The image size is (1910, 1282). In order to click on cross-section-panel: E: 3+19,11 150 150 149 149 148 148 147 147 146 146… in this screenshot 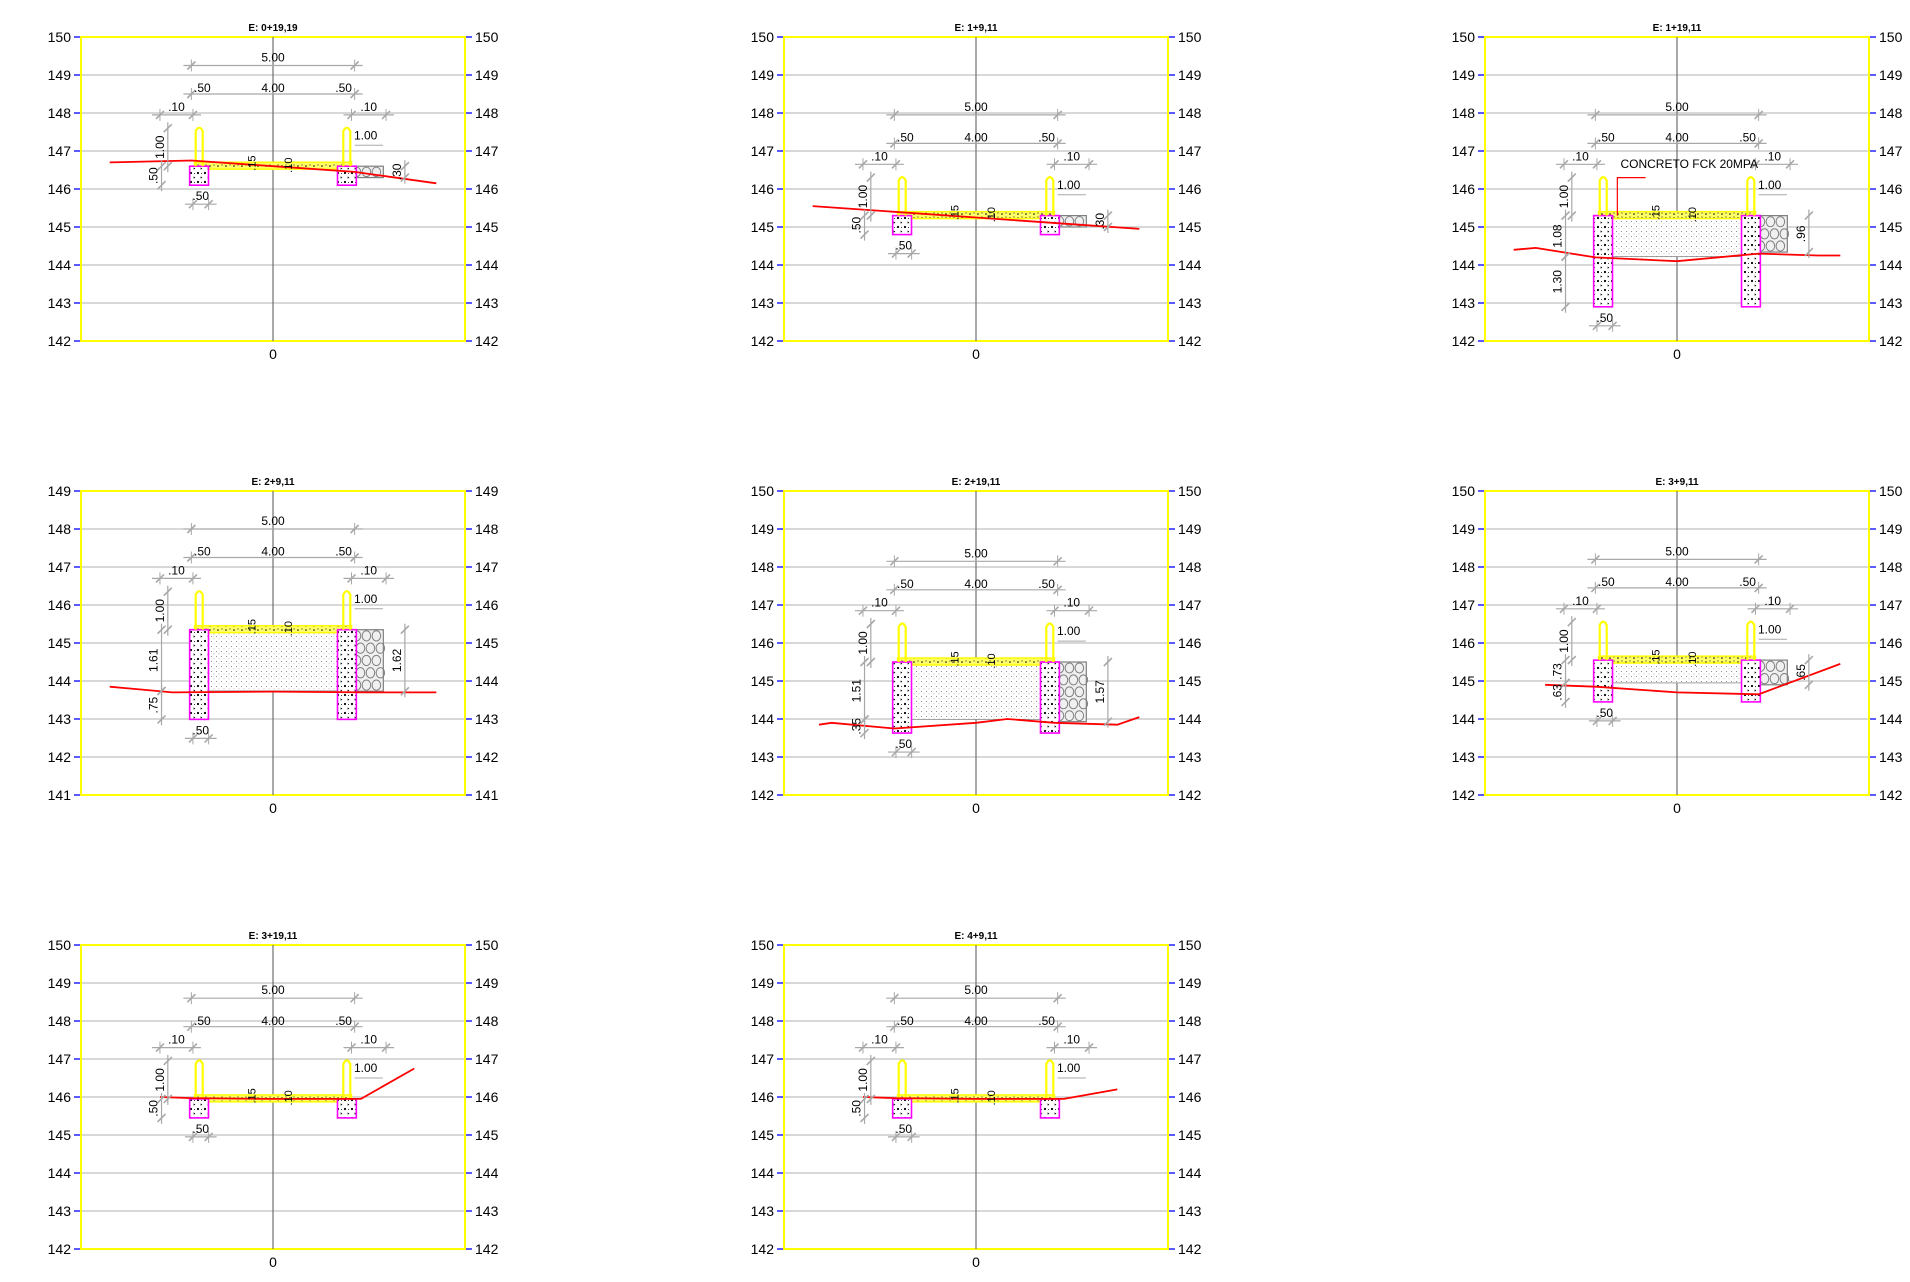, I will do `click(273, 1100)`.